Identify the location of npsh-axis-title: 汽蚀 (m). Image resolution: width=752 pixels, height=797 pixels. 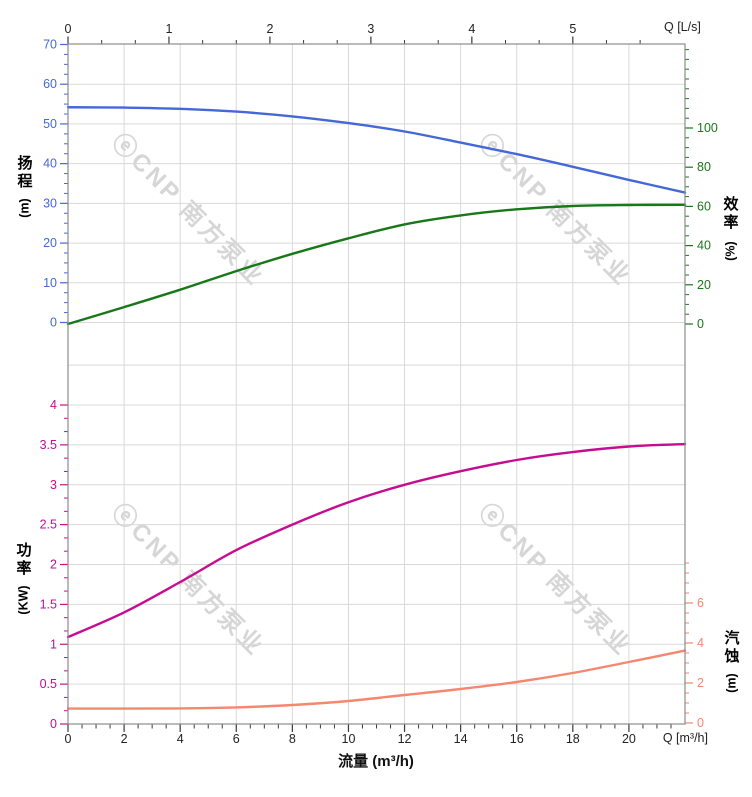
(732, 662).